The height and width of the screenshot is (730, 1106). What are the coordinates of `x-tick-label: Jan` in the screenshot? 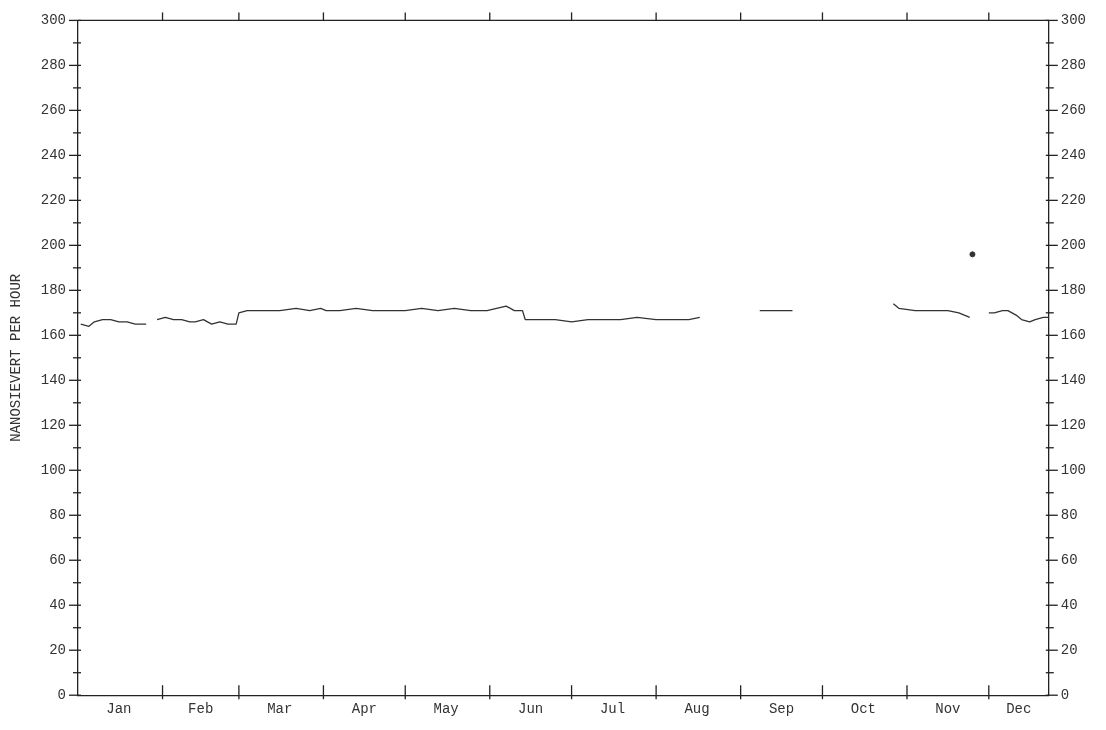 It's located at (119, 709).